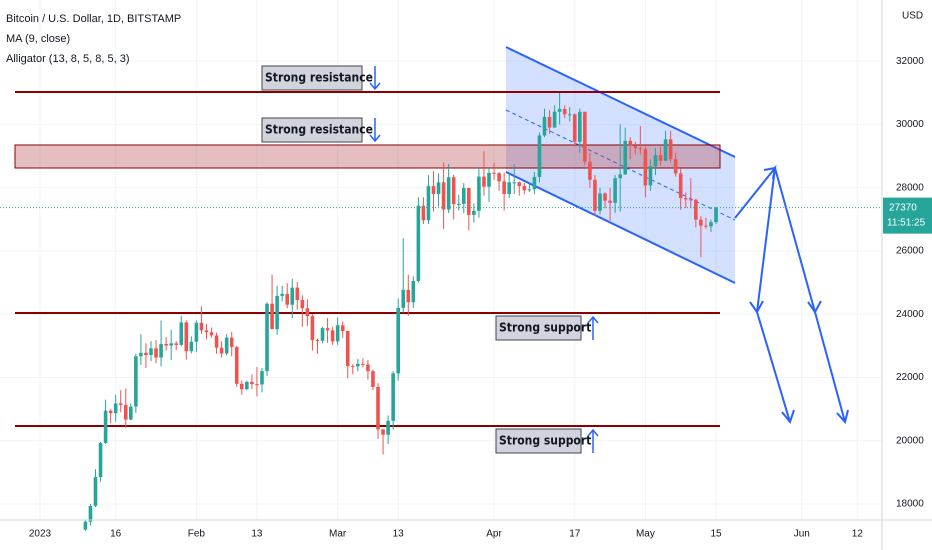 This screenshot has height=550, width=932. I want to click on annotation-label: Strong resistance, so click(319, 130).